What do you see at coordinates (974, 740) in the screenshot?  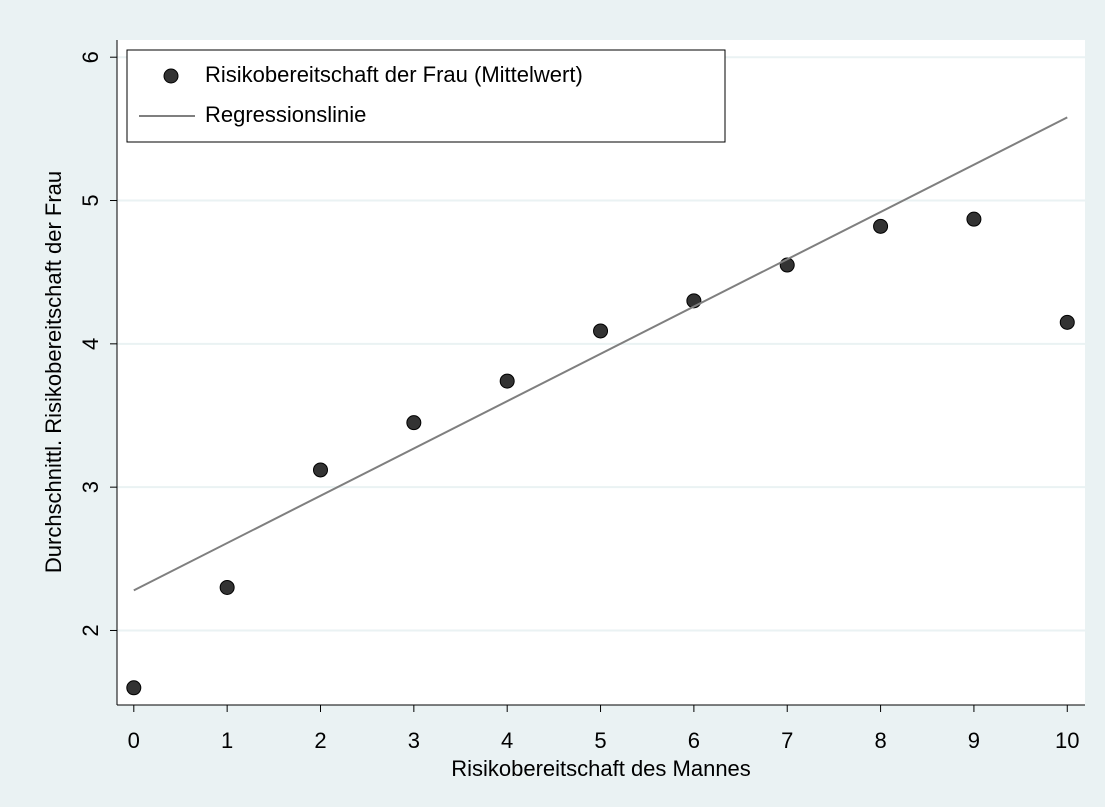 I see `x-tick-label: 9` at bounding box center [974, 740].